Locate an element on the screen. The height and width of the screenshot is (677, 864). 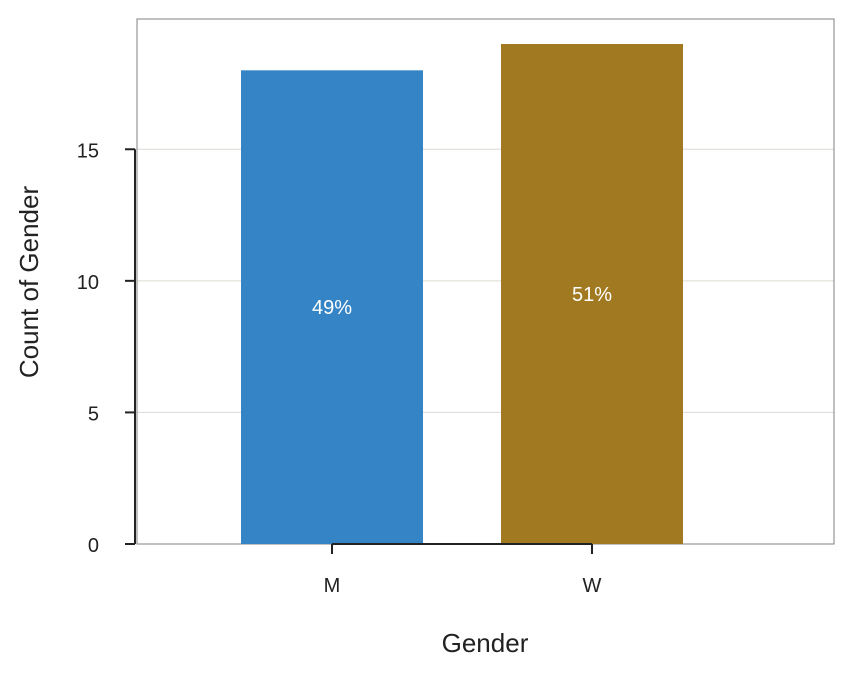
y-tick-label: 15 is located at coordinates (88, 151).